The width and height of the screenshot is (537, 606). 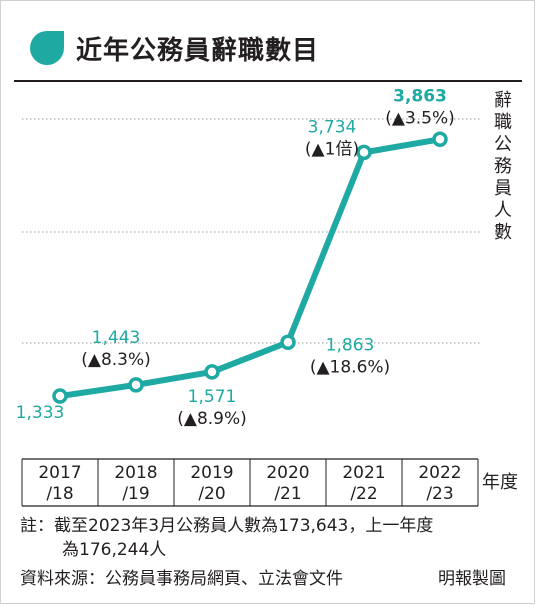 What do you see at coordinates (211, 494) in the screenshot?
I see `x-tick-label-suffix: /20` at bounding box center [211, 494].